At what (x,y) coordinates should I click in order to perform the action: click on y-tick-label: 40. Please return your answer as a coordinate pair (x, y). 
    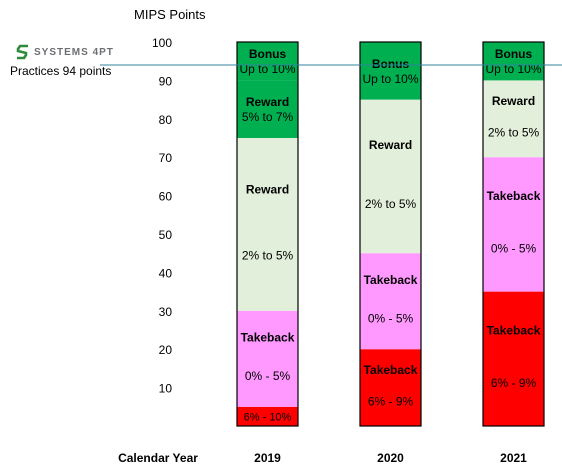
    Looking at the image, I should click on (166, 273).